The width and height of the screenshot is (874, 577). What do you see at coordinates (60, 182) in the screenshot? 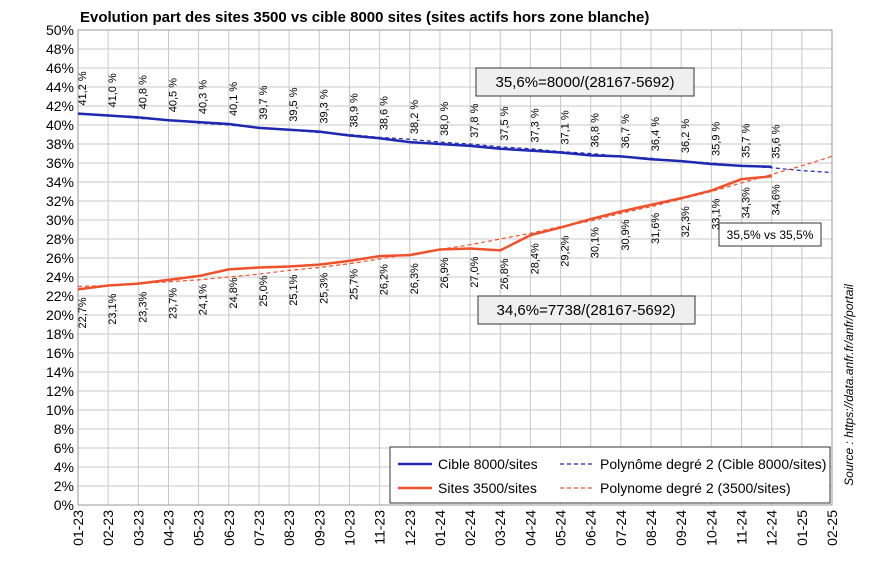
I see `y-tick-label: 34%` at bounding box center [60, 182].